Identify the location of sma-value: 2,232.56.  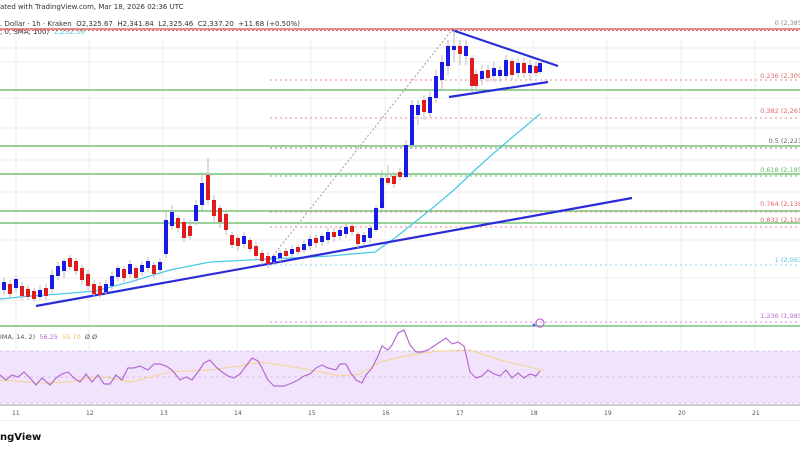
(69, 32).